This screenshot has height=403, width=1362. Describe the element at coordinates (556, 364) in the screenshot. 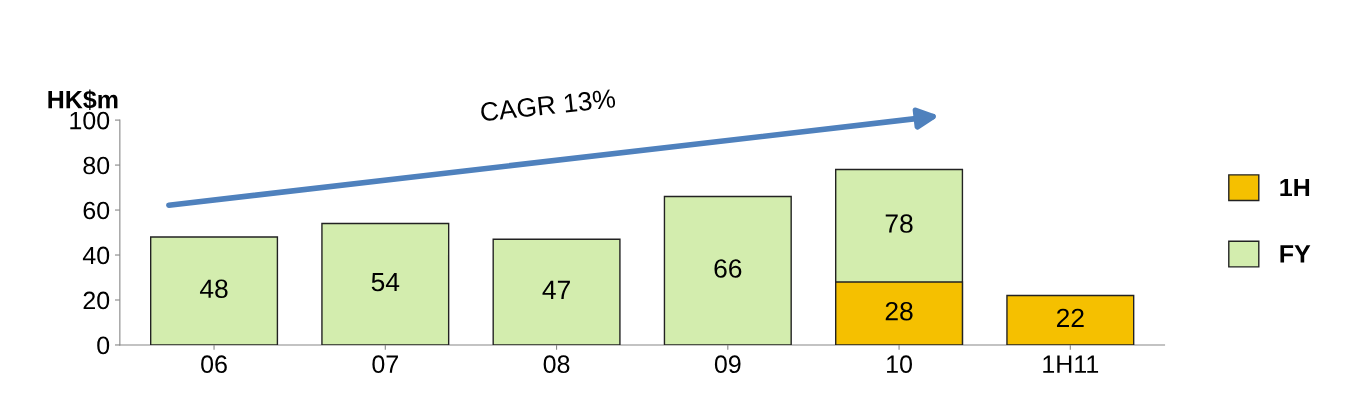

I see `x-tick-label: 08` at that location.